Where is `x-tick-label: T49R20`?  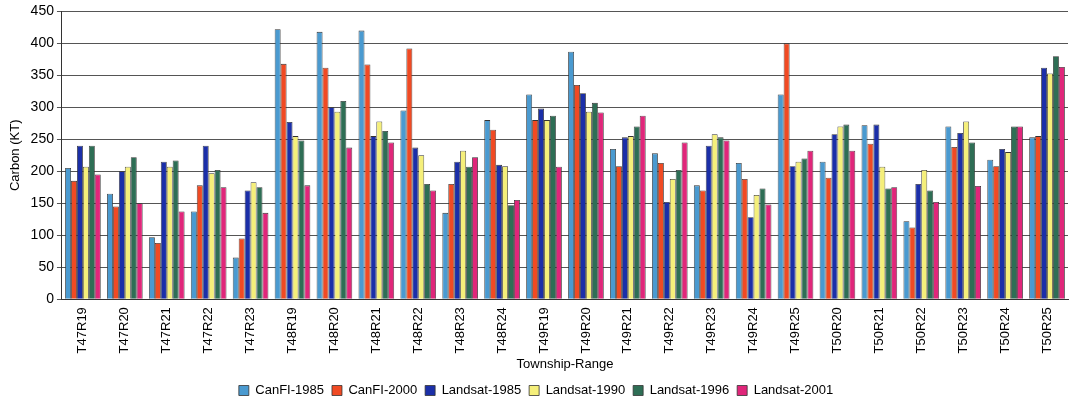
x-tick-label: T49R20 is located at coordinates (585, 330).